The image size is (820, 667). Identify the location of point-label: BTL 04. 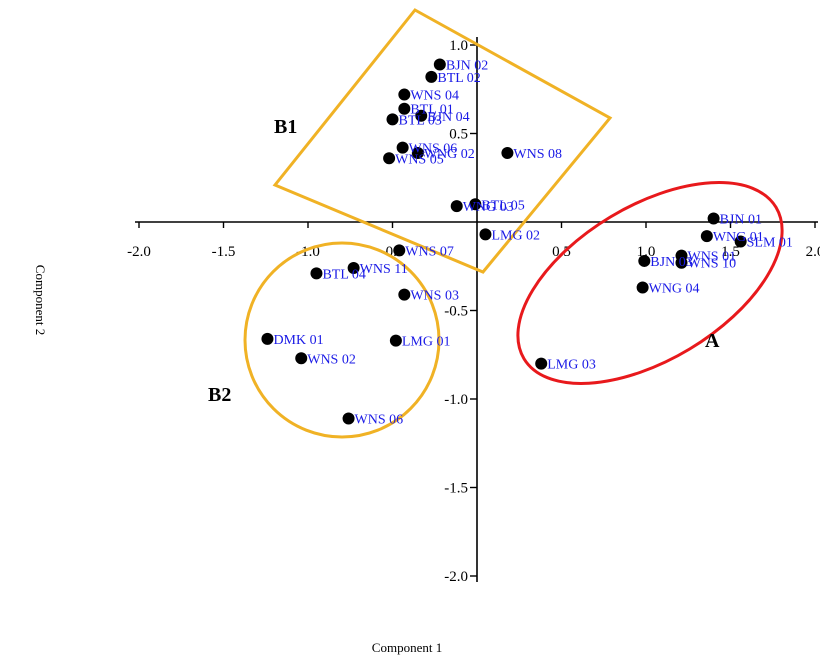
(343, 274).